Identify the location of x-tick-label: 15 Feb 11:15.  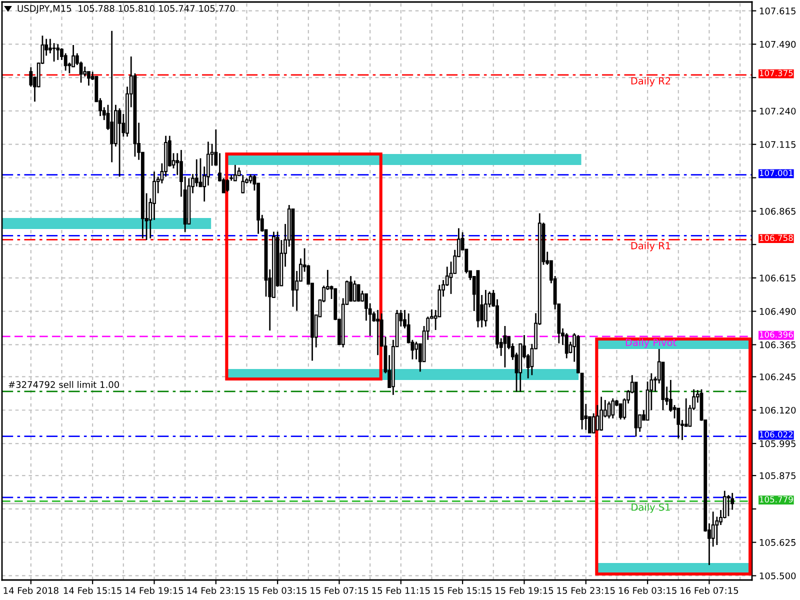
(401, 590).